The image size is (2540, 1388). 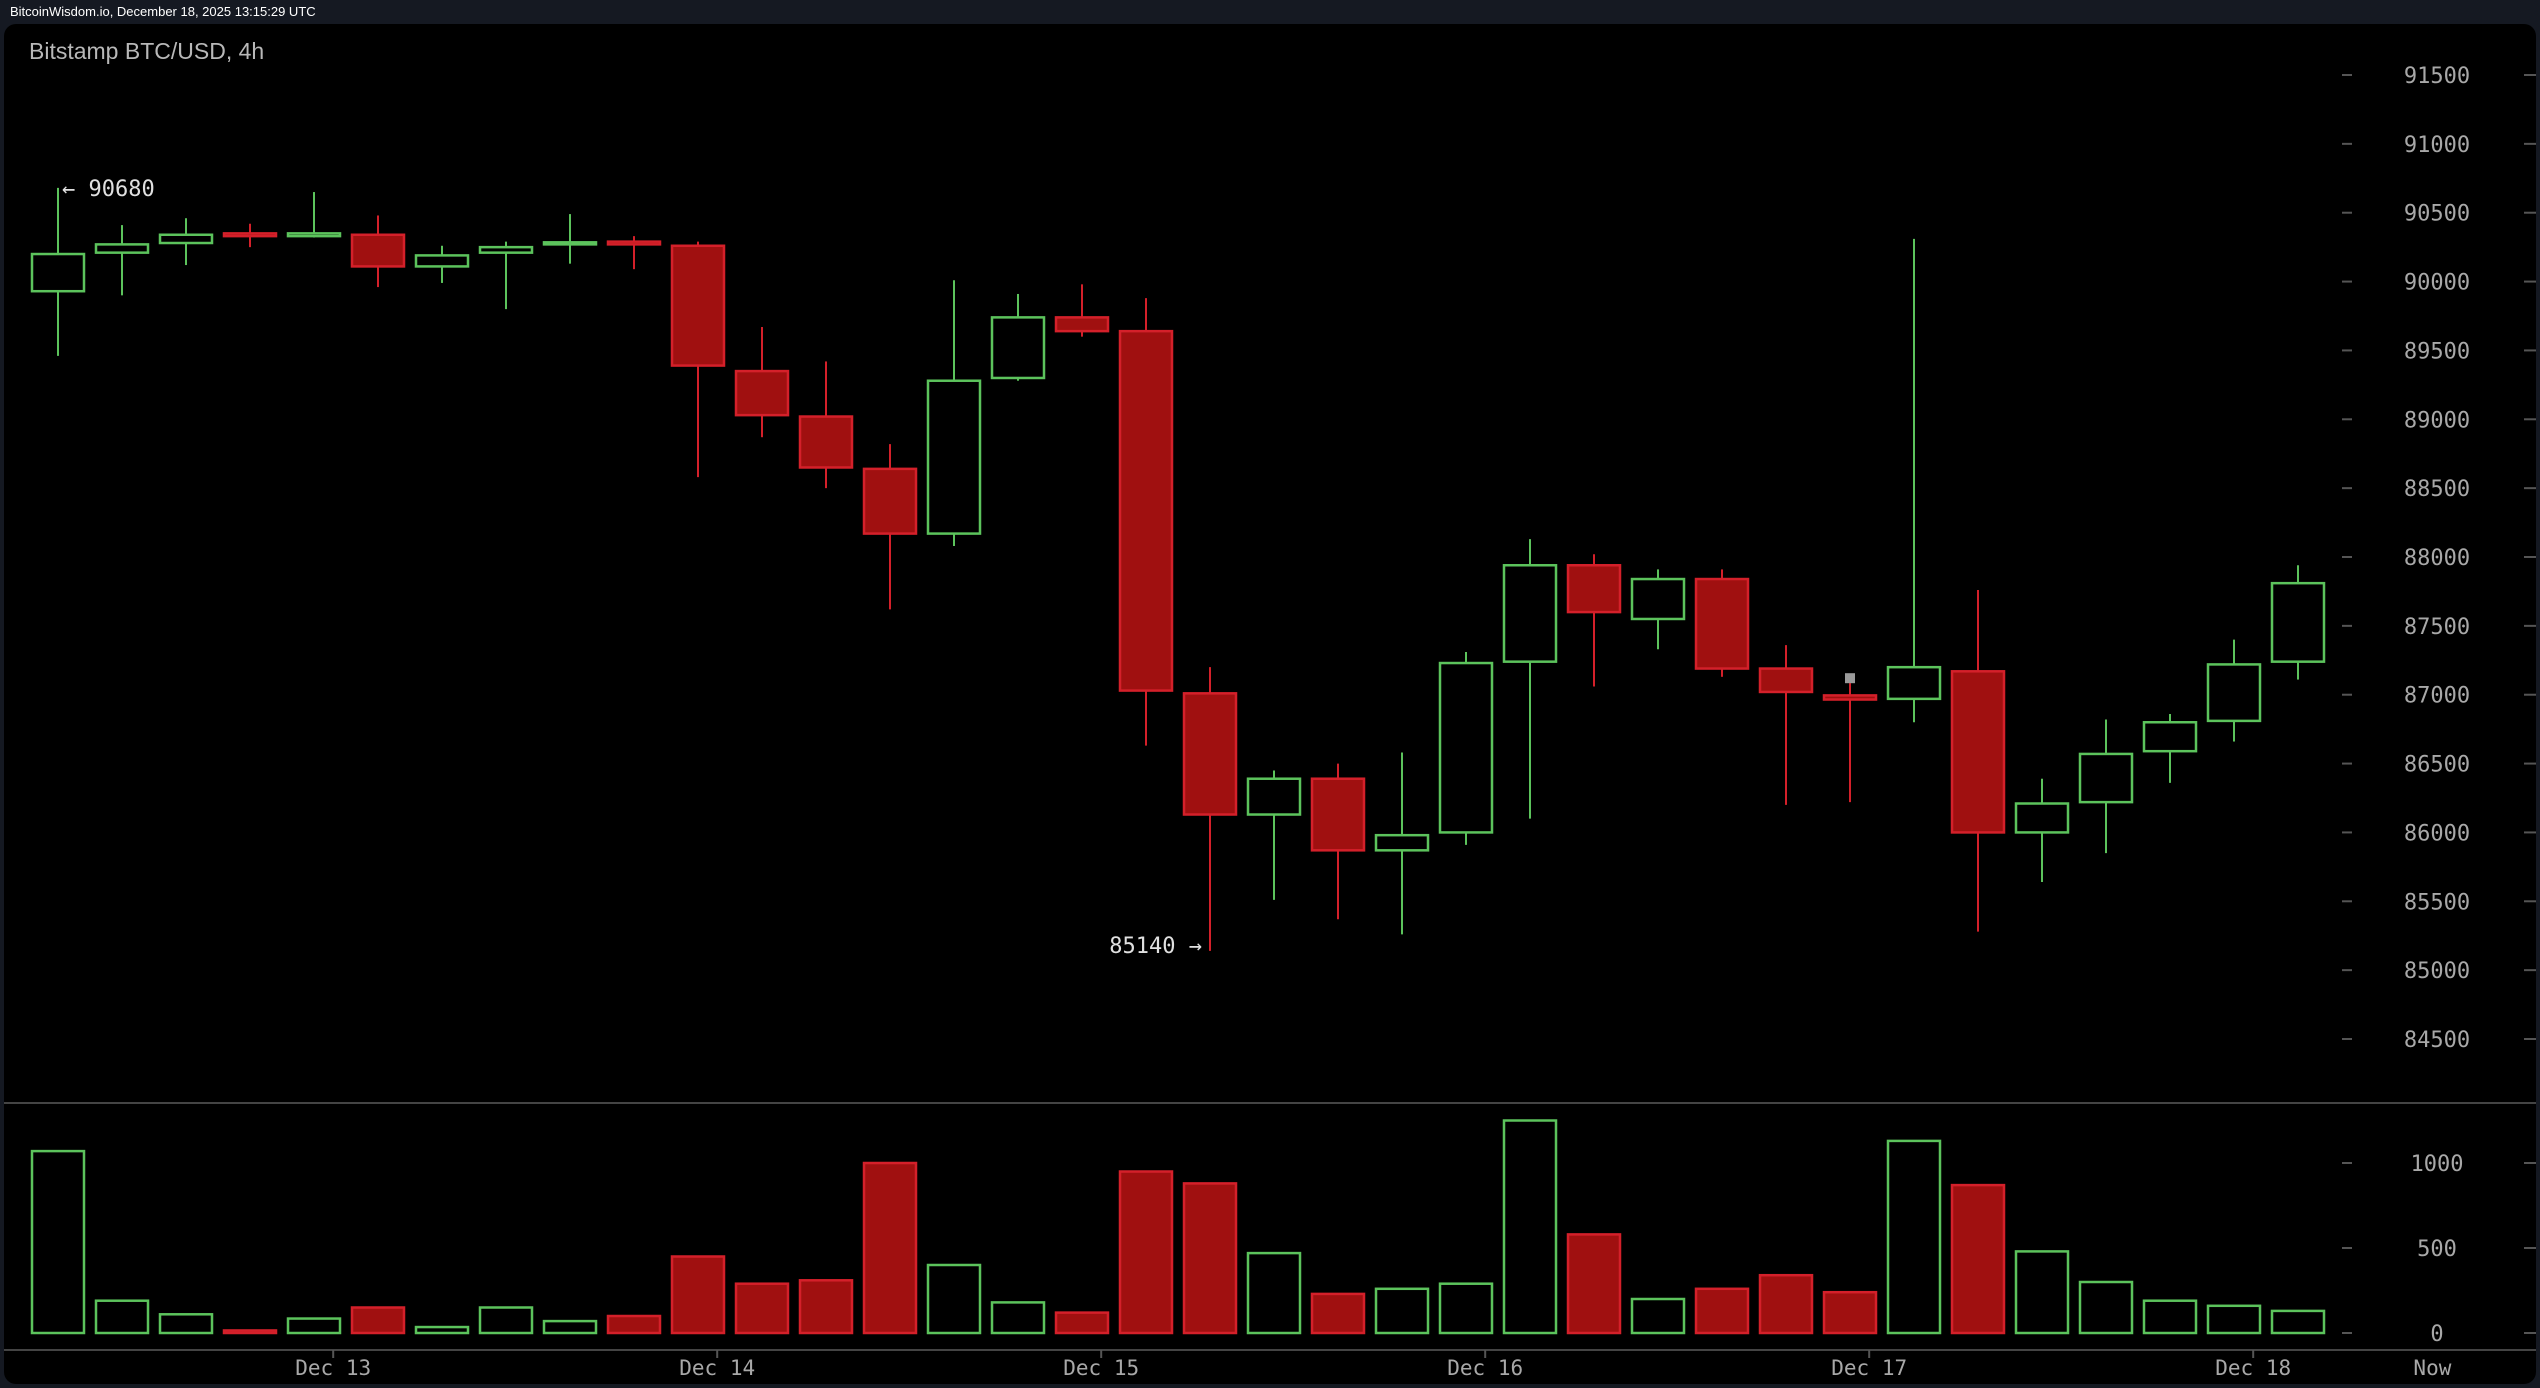 I want to click on price-axis-label: 87500, so click(x=2437, y=627).